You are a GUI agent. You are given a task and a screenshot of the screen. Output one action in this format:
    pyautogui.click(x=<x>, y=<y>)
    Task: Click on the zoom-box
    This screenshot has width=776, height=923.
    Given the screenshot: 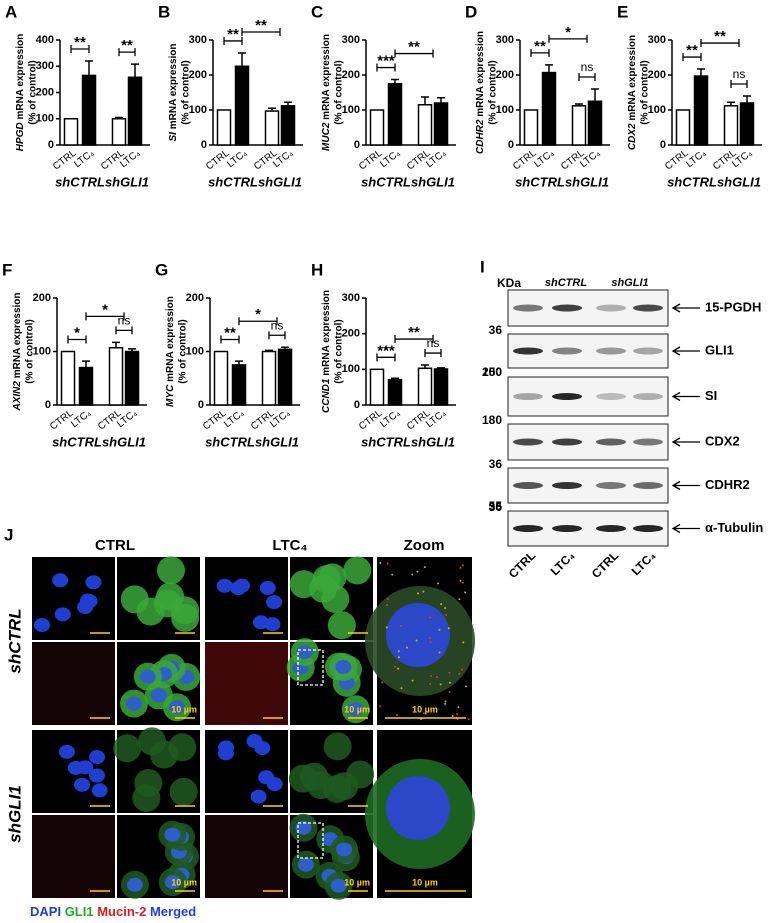 What is the action you would take?
    pyautogui.click(x=310, y=667)
    